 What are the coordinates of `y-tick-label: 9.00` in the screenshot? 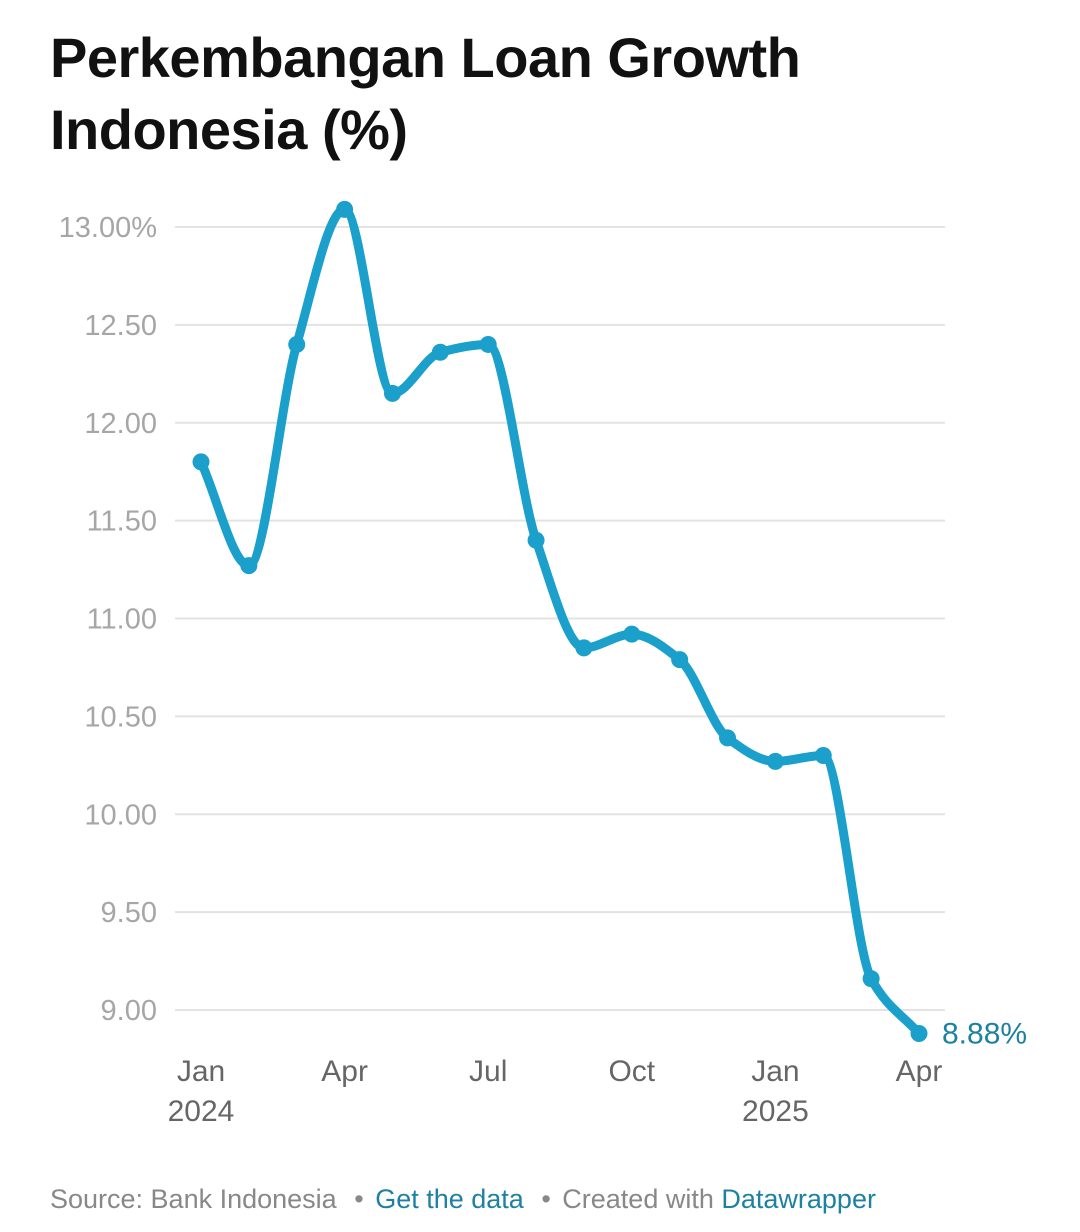 It's located at (129, 1011).